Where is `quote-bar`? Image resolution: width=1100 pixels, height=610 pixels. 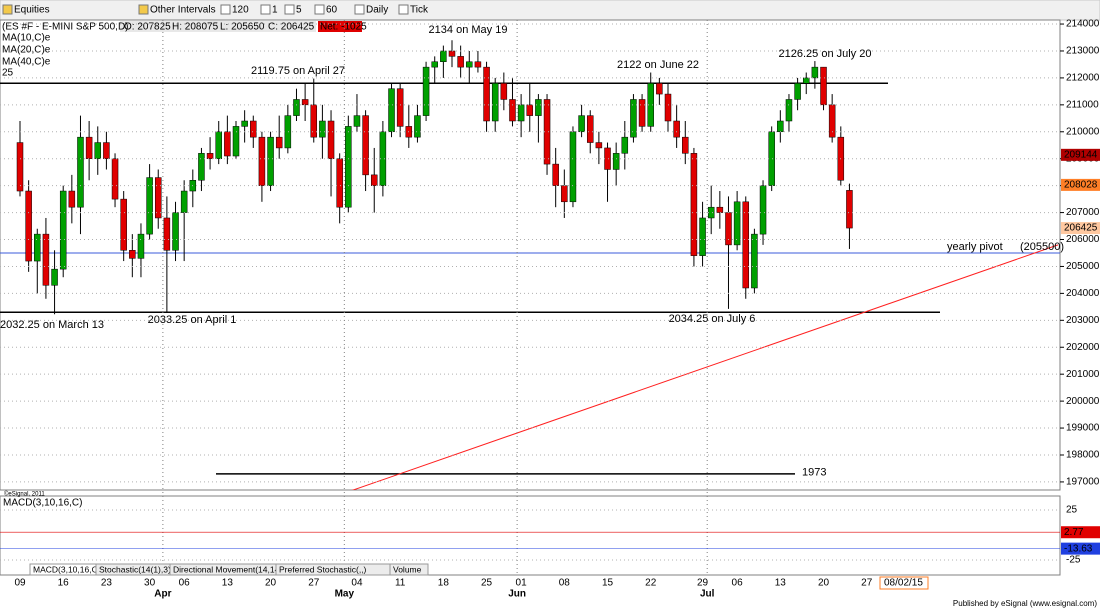 quote-bar is located at coordinates (218, 26).